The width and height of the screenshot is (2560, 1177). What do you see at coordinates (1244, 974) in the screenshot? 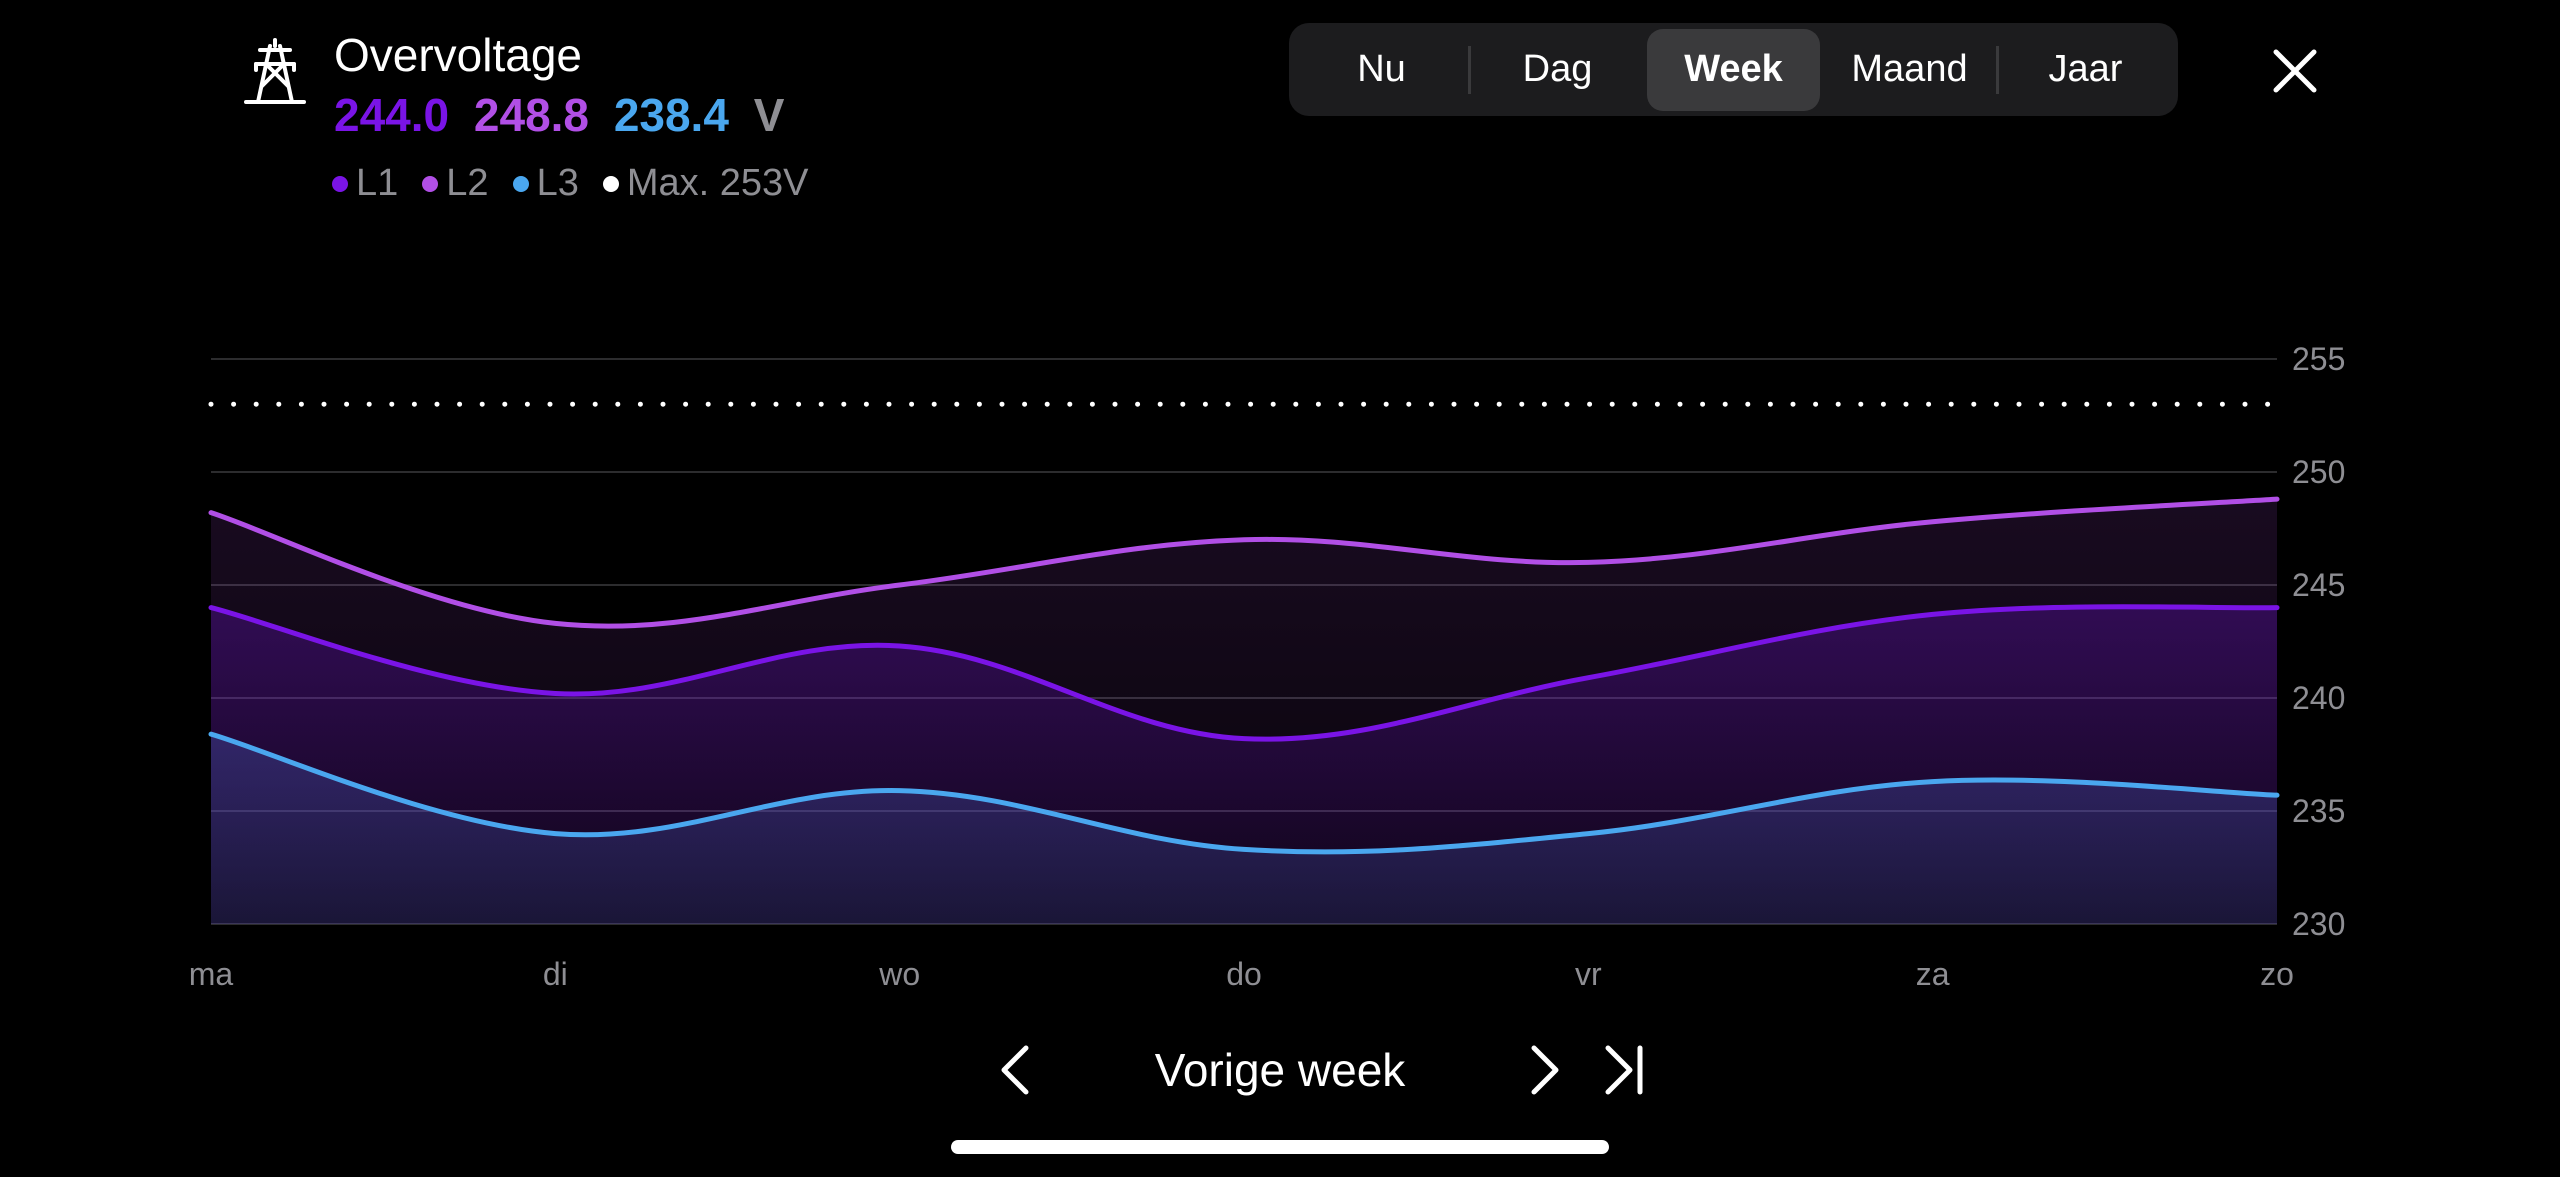
I see `x-tick-label: do` at bounding box center [1244, 974].